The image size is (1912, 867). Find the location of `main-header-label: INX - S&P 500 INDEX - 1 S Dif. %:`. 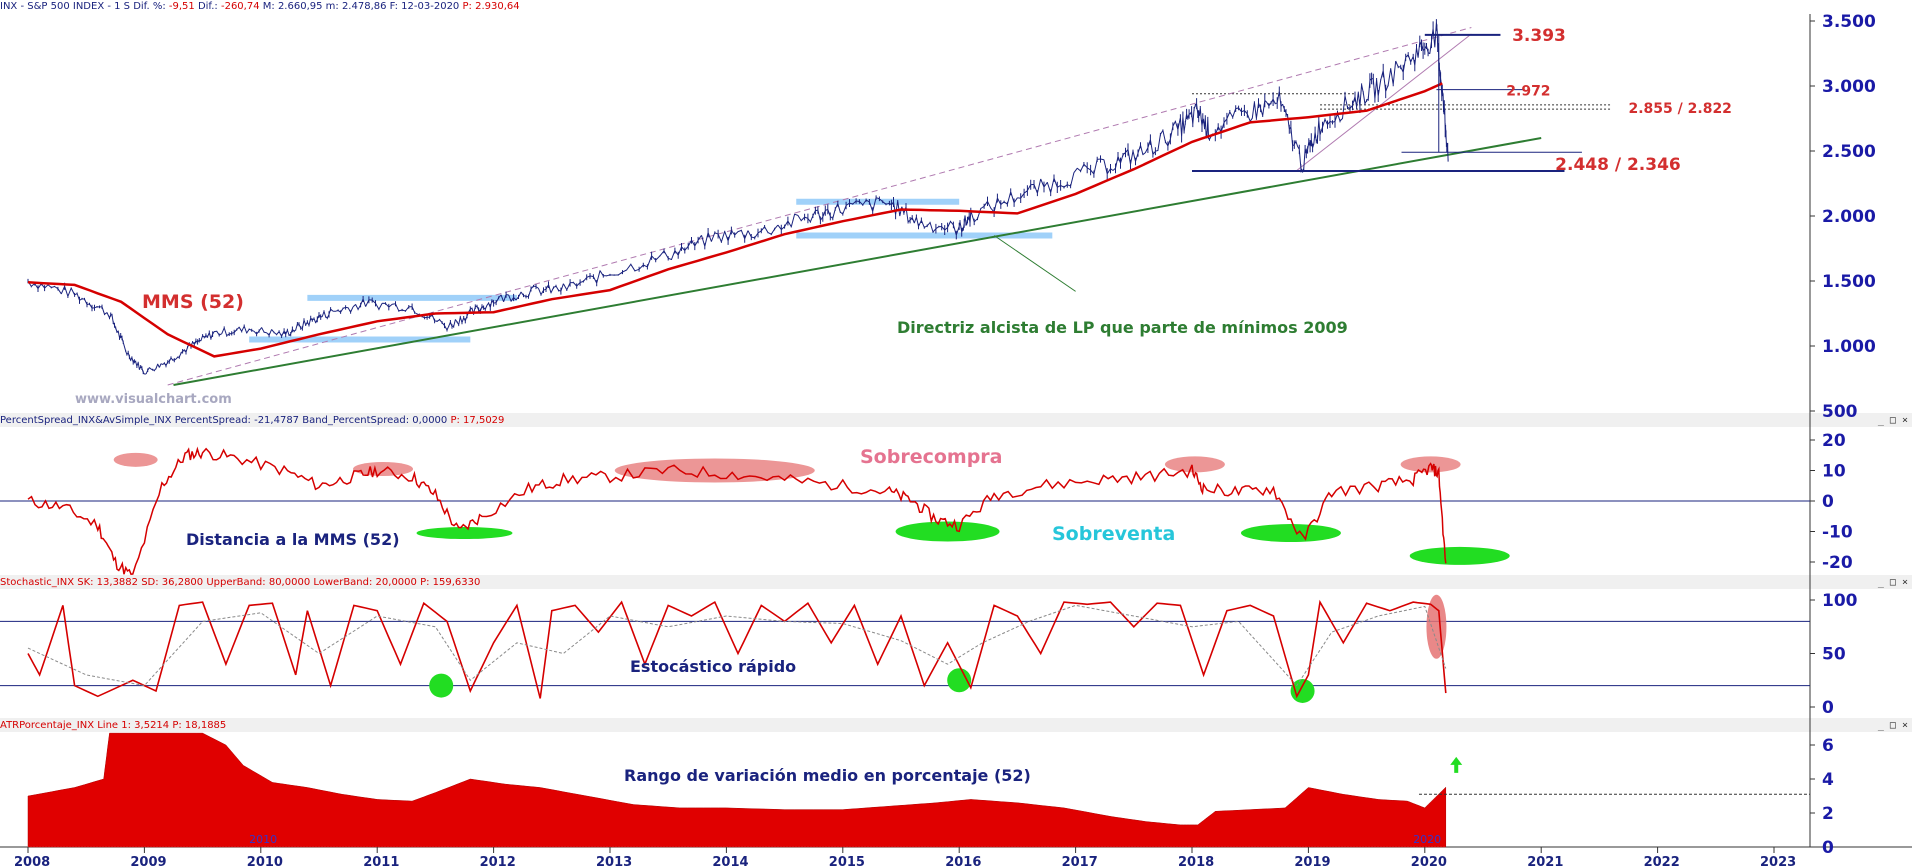

main-header-label: INX - S&P 500 INDEX - 1 S Dif. %: is located at coordinates (83, 6).